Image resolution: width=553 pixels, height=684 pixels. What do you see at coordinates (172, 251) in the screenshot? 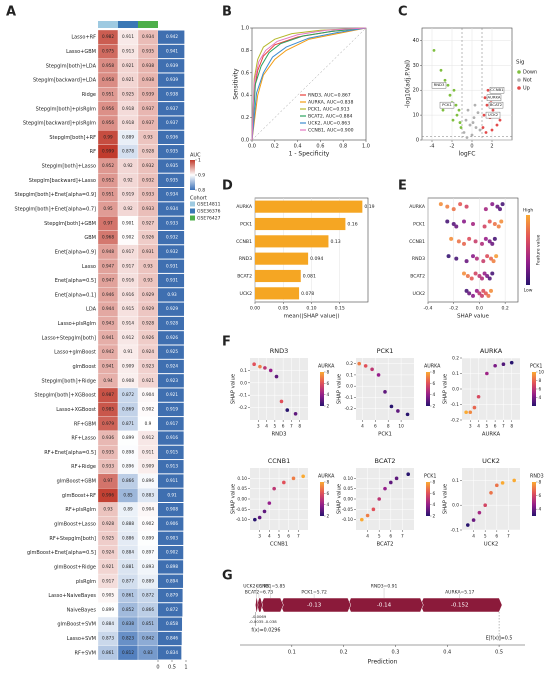
I see `mean-label: 0.932` at bounding box center [172, 251].